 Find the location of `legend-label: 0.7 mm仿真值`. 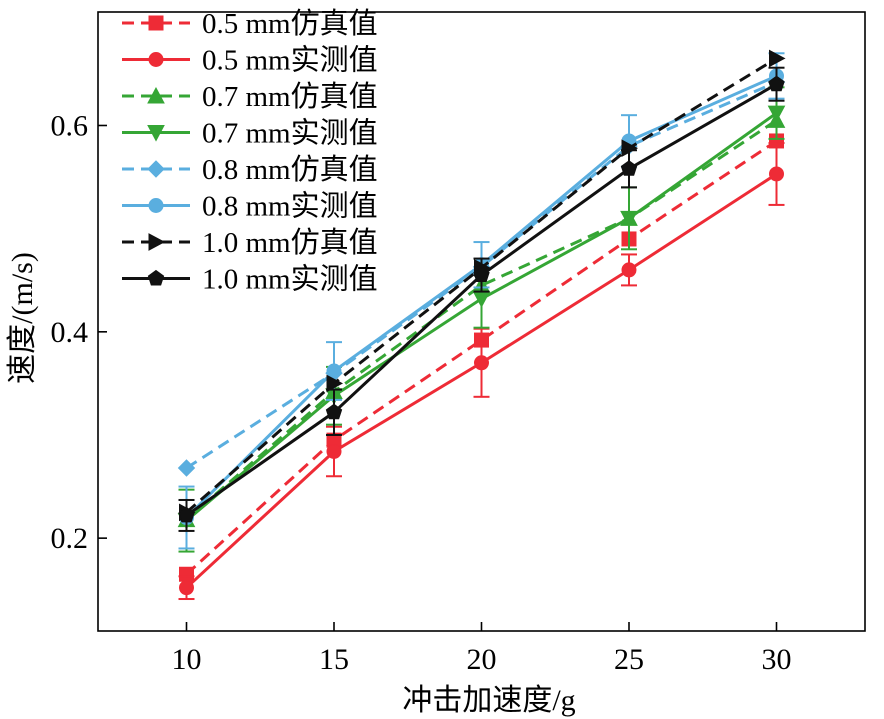

legend-label: 0.7 mm仿真值 is located at coordinates (290, 96).